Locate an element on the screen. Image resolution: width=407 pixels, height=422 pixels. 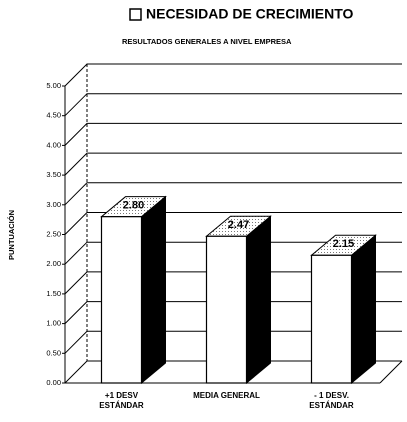
y-axis-label: PUNTUACIÓN is located at coordinates (11, 235).